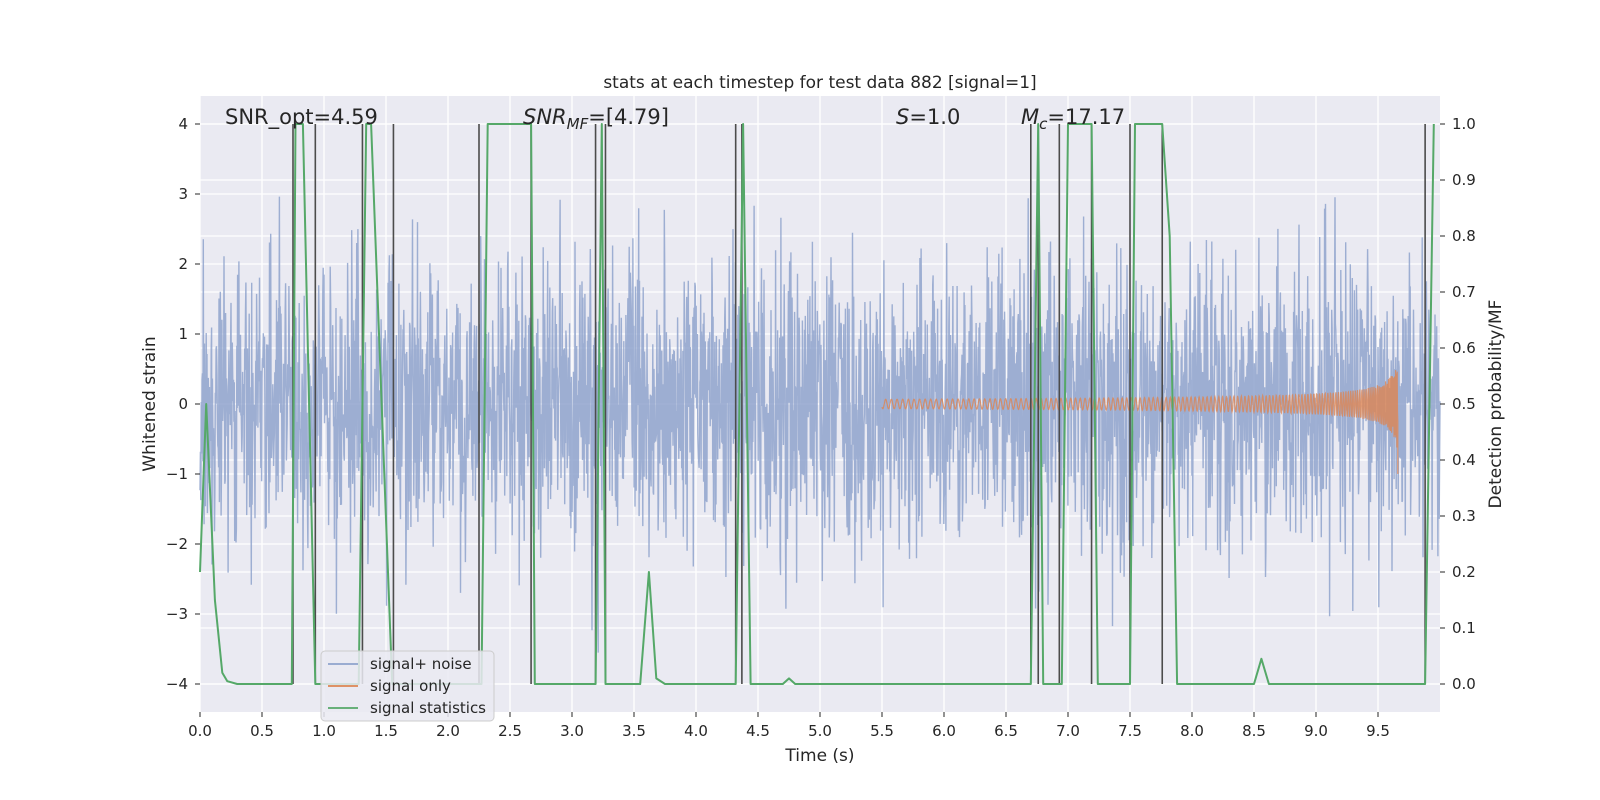 The image size is (1600, 800). Describe the element at coordinates (183, 194) in the screenshot. I see `left-y-tick-label: 3` at that location.